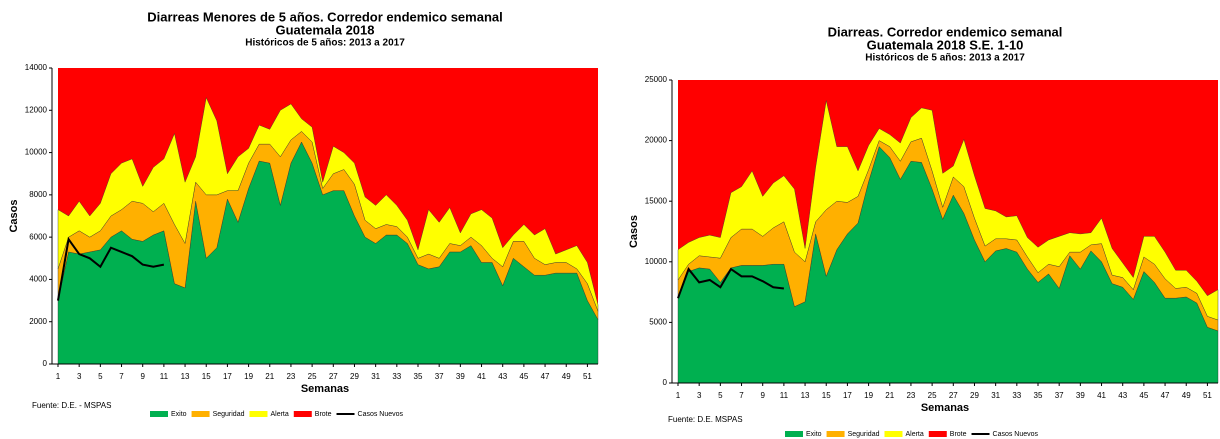 The image size is (1220, 439). What do you see at coordinates (932, 395) in the screenshot?
I see `x-tick-label: 25` at bounding box center [932, 395].